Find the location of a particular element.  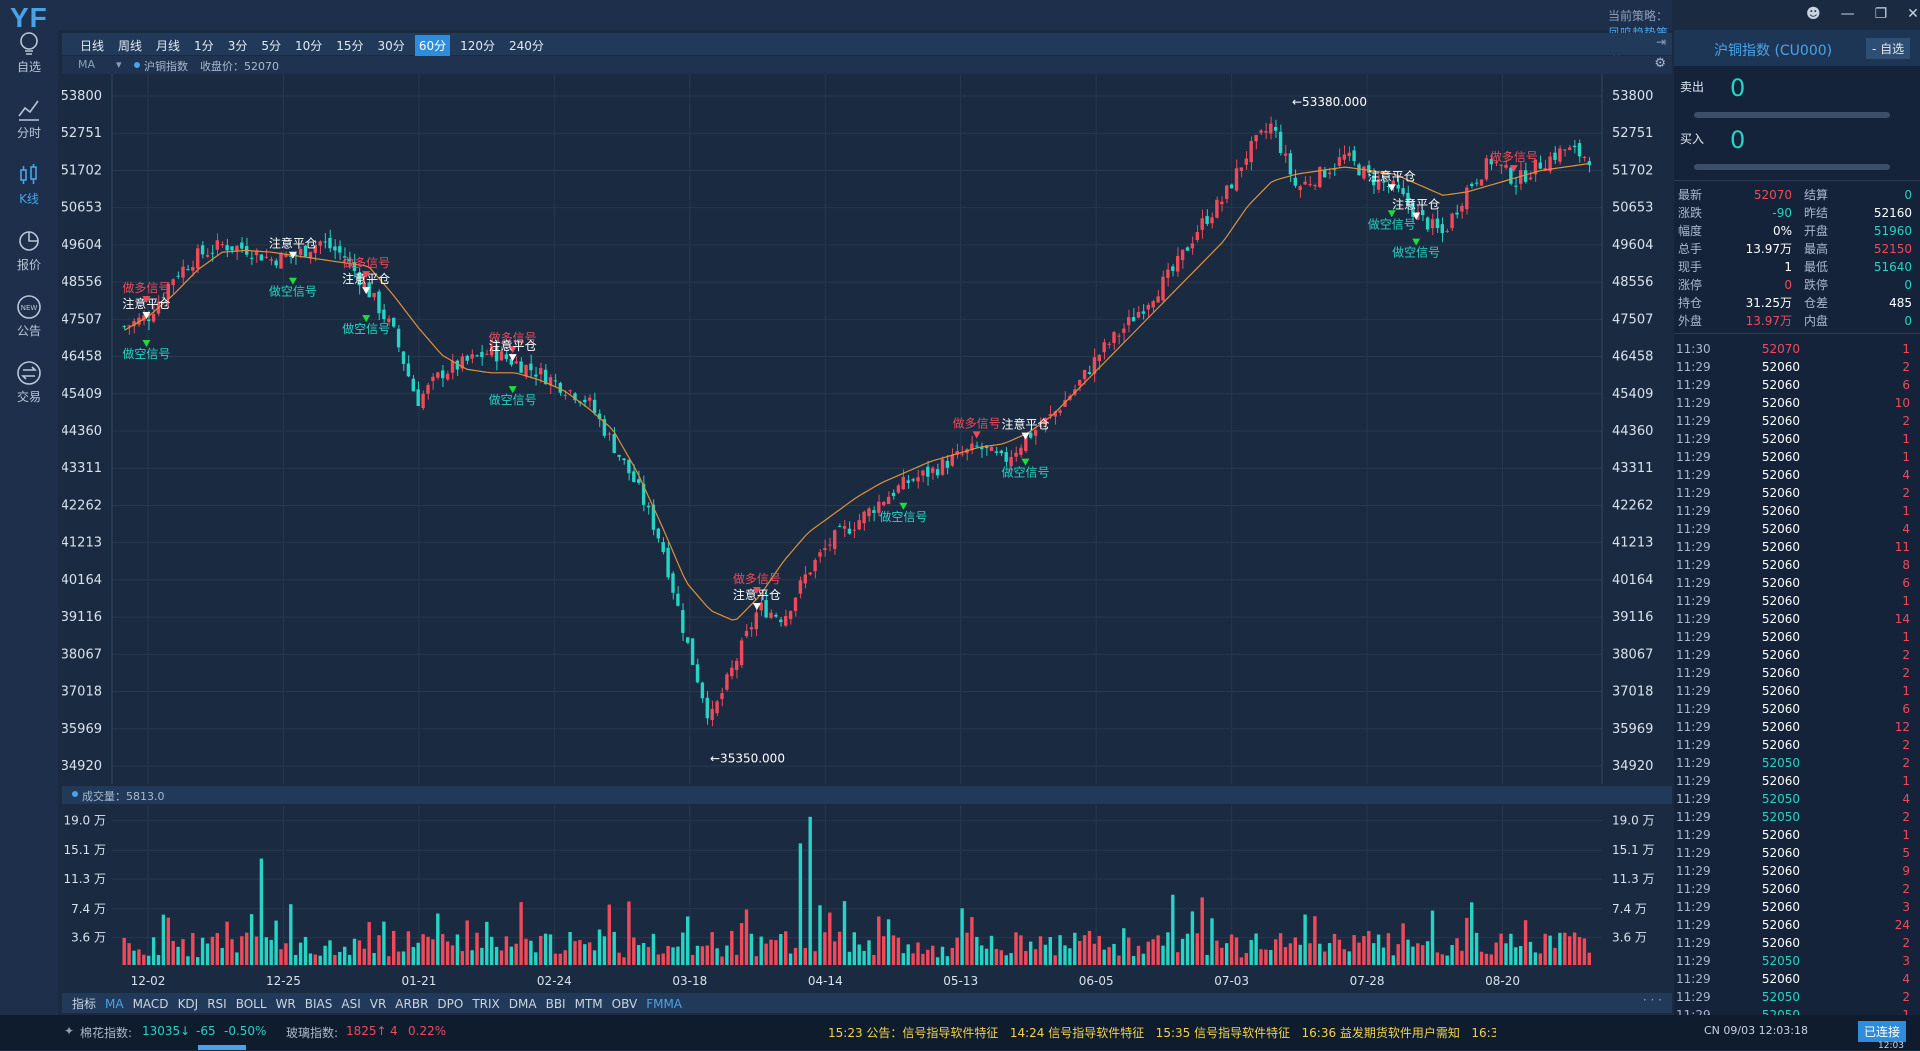

indicator-fmma: FMMA is located at coordinates (664, 1004).